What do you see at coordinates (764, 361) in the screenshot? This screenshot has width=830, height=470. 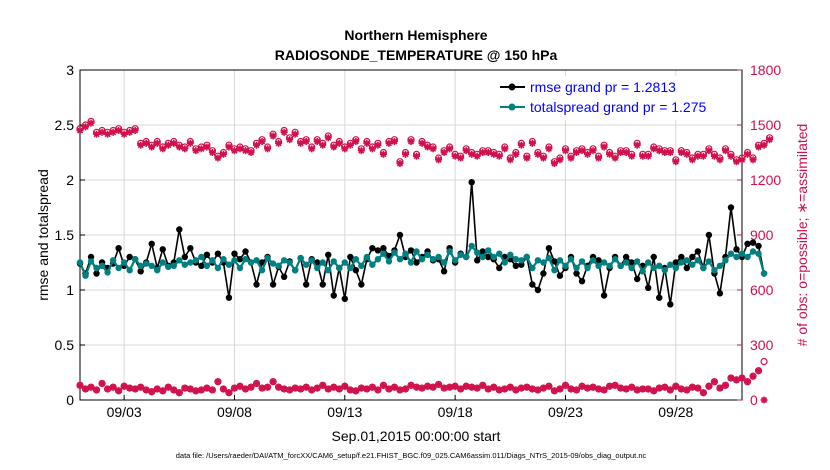 I see `possible_low-point` at bounding box center [764, 361].